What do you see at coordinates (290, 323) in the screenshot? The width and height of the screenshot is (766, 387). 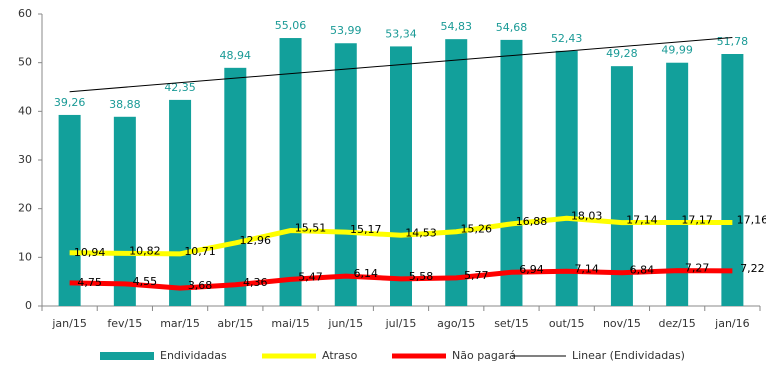 I see `x-tick-label: mai/15` at bounding box center [290, 323].